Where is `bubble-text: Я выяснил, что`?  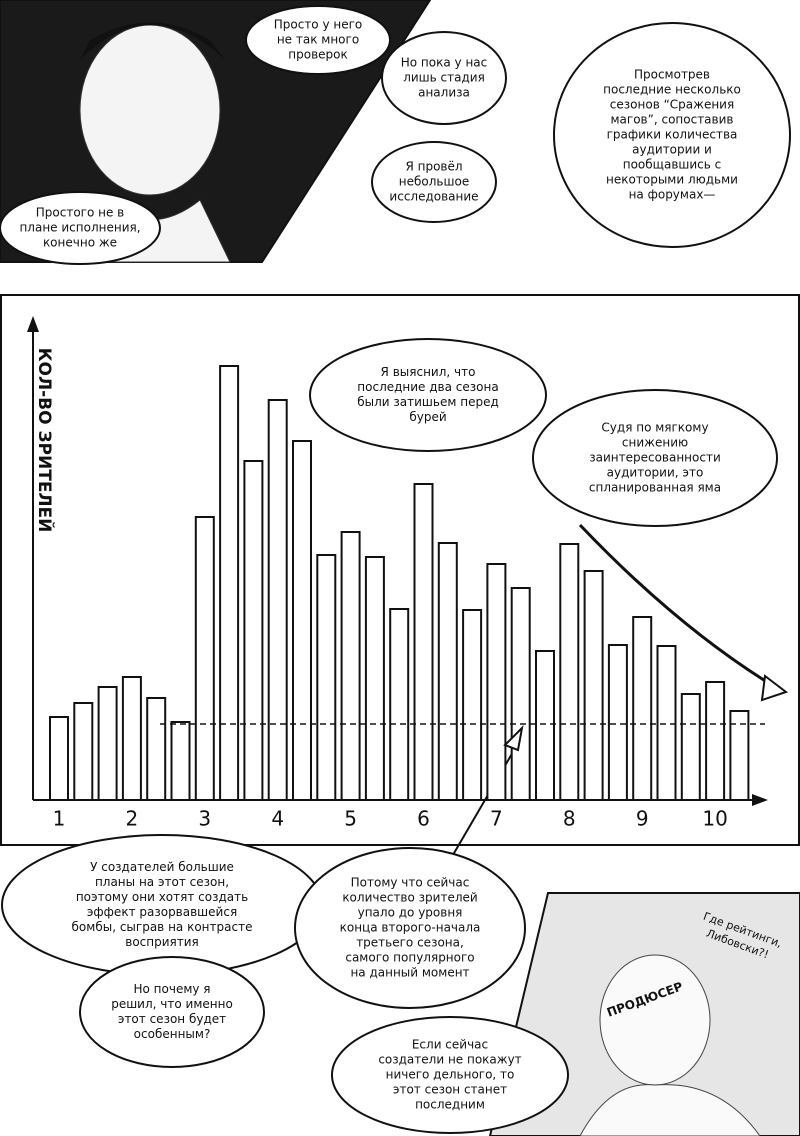 bubble-text: Я выяснил, что is located at coordinates (428, 372).